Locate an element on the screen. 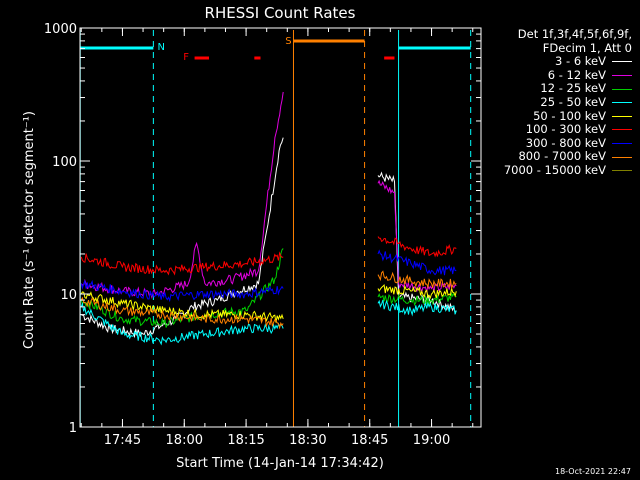  legend-item: 3 - 6 keV is located at coordinates (559, 62).